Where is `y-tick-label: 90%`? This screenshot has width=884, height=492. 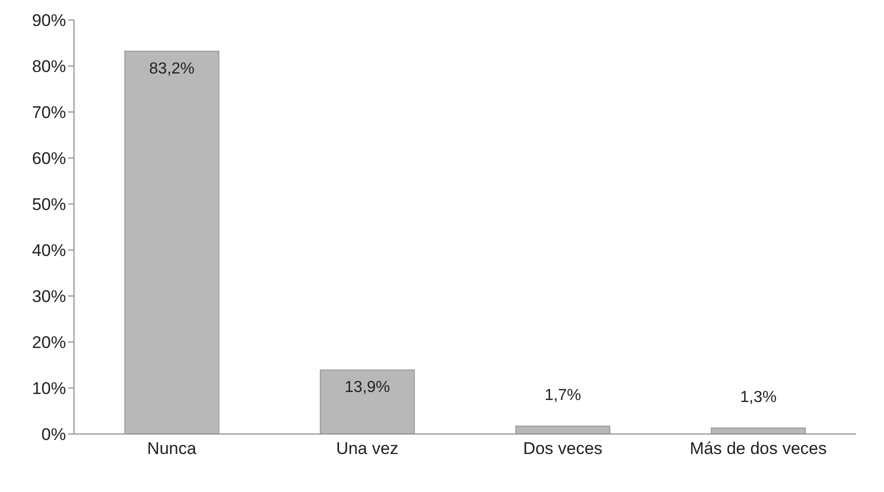 y-tick-label: 90% is located at coordinates (49, 20).